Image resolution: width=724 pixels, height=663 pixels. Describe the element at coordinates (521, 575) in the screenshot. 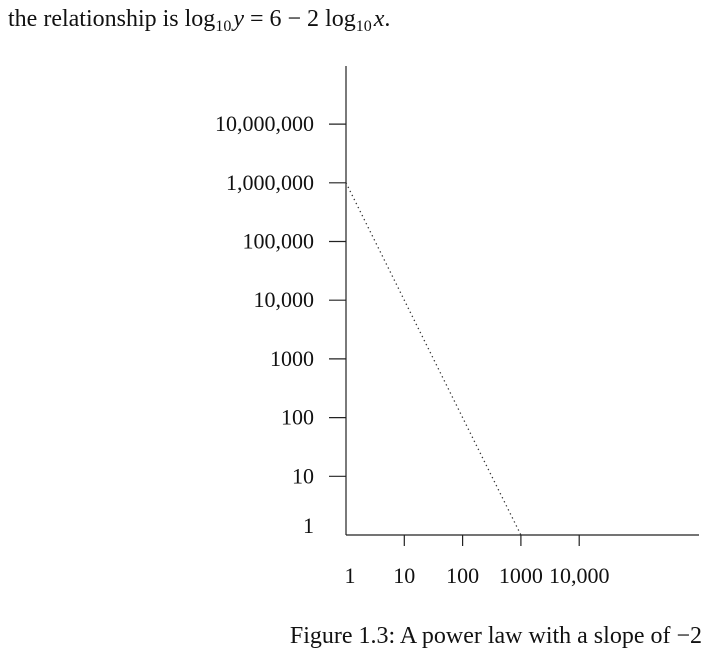

I see `x-tick-label: 1000` at that location.